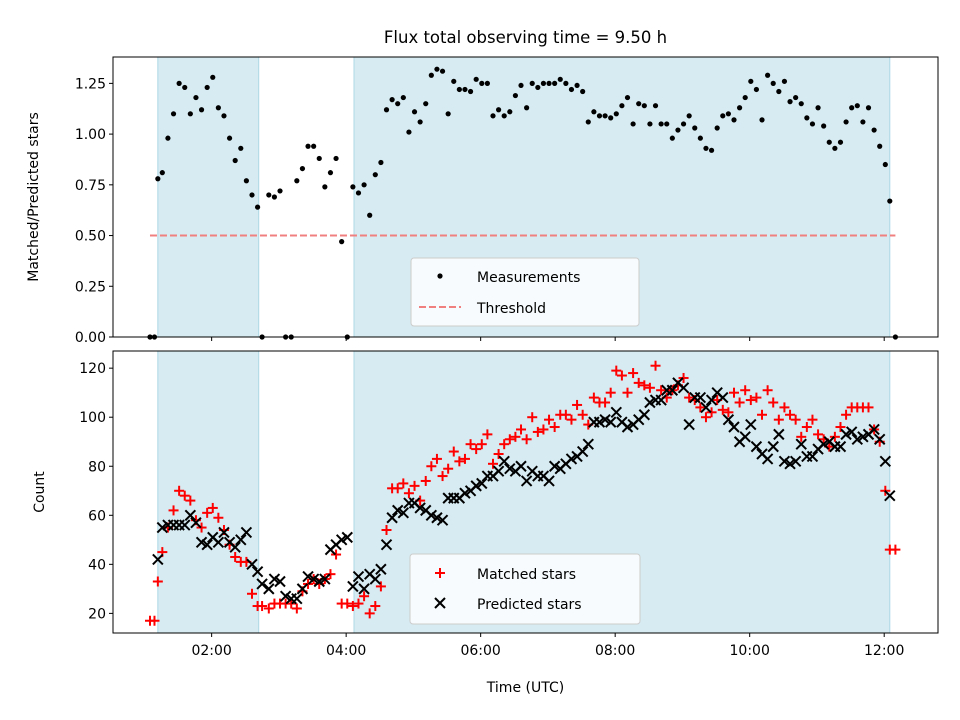  What do you see at coordinates (90, 338) in the screenshot?
I see `ratio-ytick-label: 0.00` at bounding box center [90, 338].